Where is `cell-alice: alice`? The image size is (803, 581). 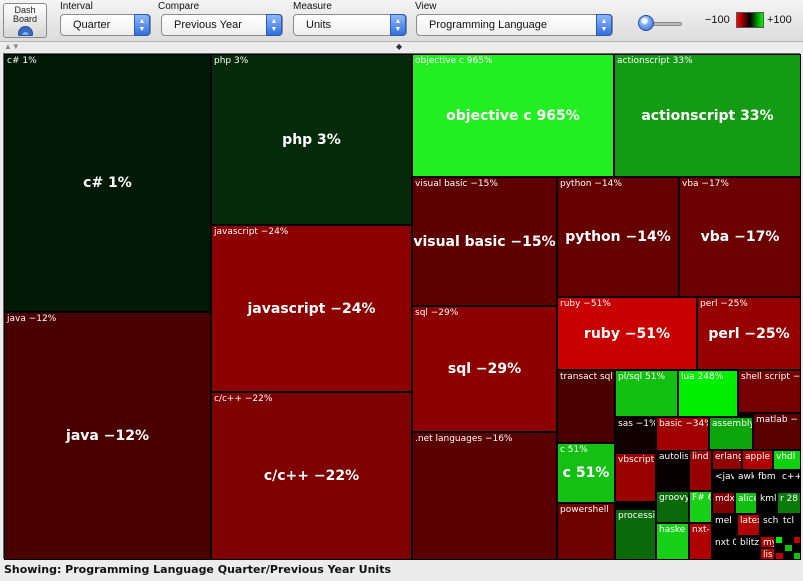 cell-alice: alice is located at coordinates (746, 503).